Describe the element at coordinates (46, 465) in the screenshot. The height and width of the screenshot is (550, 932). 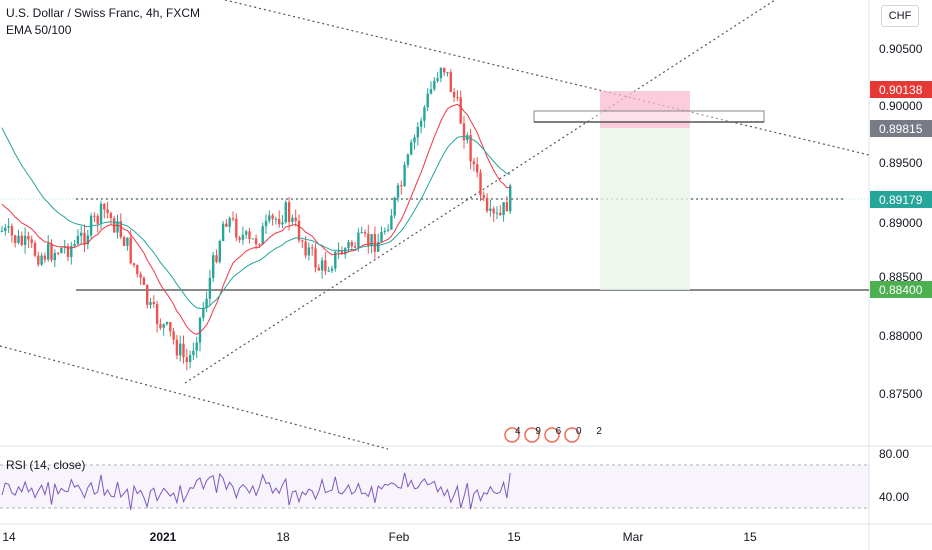
I see `rsi-legend: RSI (14, close)` at that location.